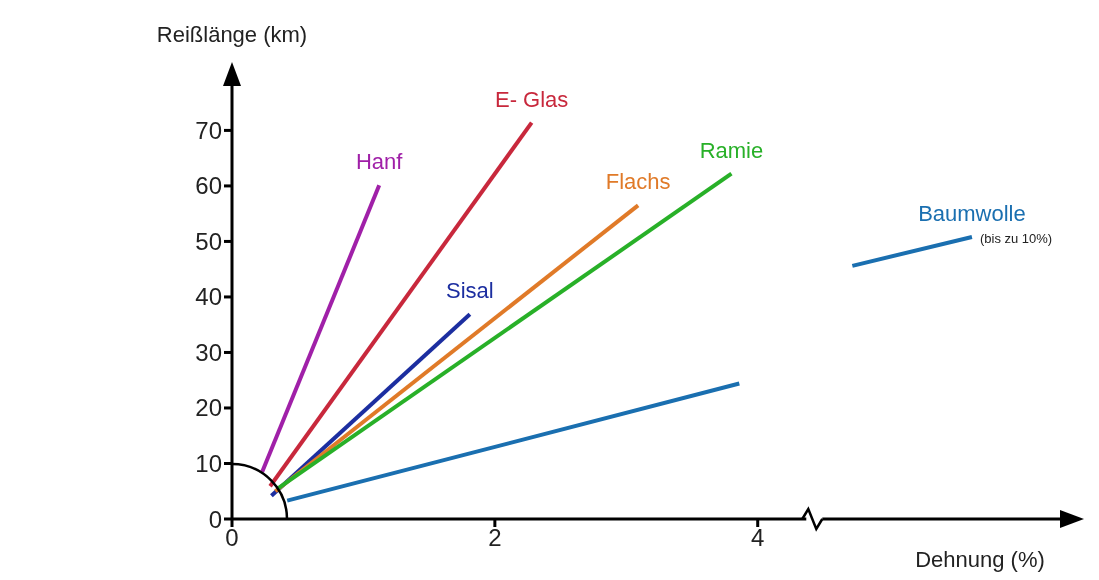 This screenshot has width=1099, height=580. Describe the element at coordinates (379, 162) in the screenshot. I see `series-label: Hanf` at that location.